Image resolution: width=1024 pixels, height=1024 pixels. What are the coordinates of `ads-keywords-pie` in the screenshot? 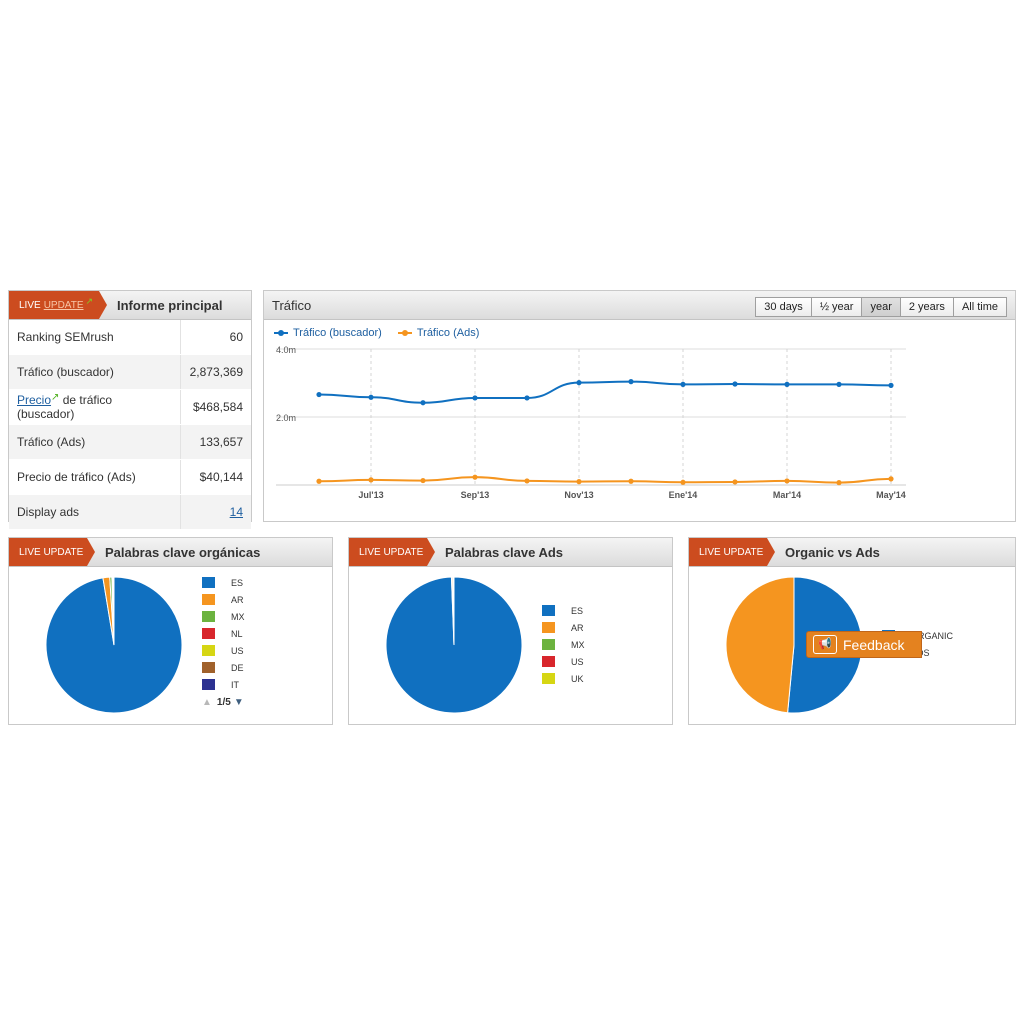 It's located at (454, 645).